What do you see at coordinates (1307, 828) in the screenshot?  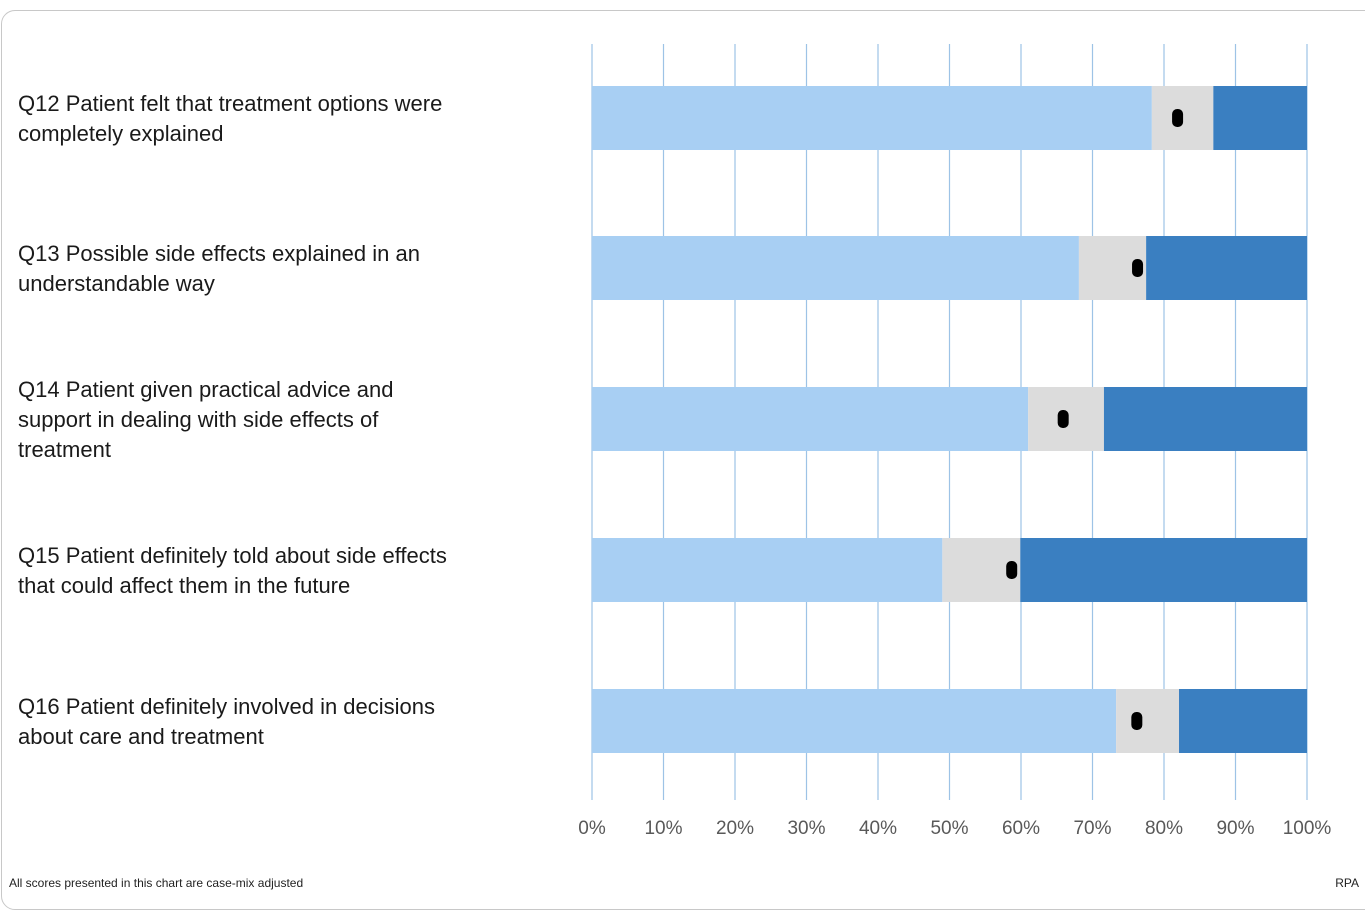 I see `x-tick-label: 100%` at bounding box center [1307, 828].